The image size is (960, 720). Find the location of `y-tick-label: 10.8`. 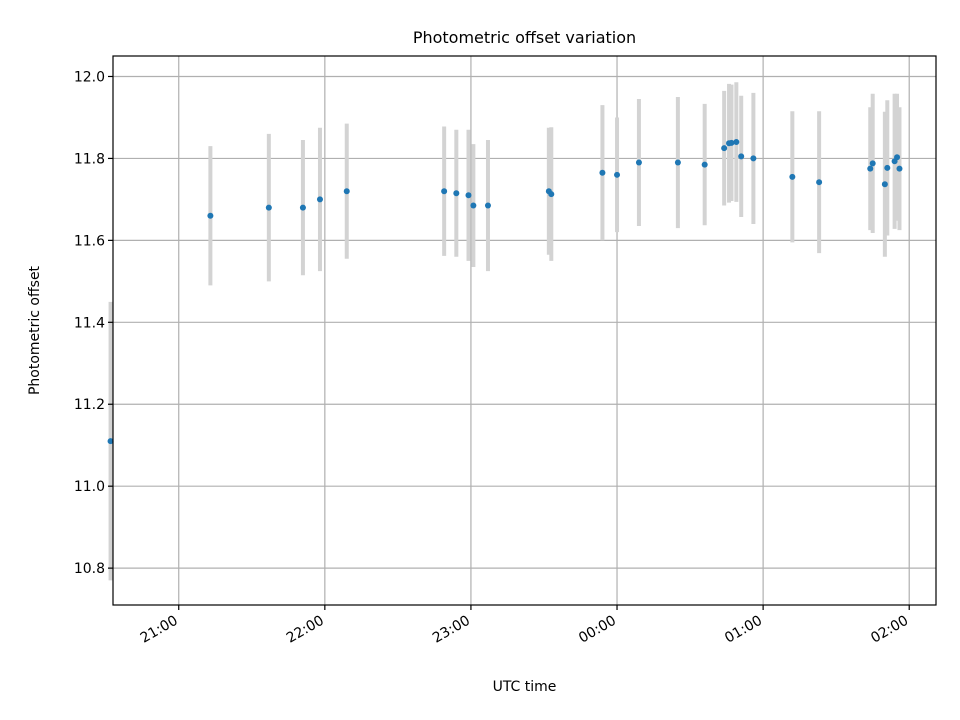

y-tick-label: 10.8 is located at coordinates (89, 569).